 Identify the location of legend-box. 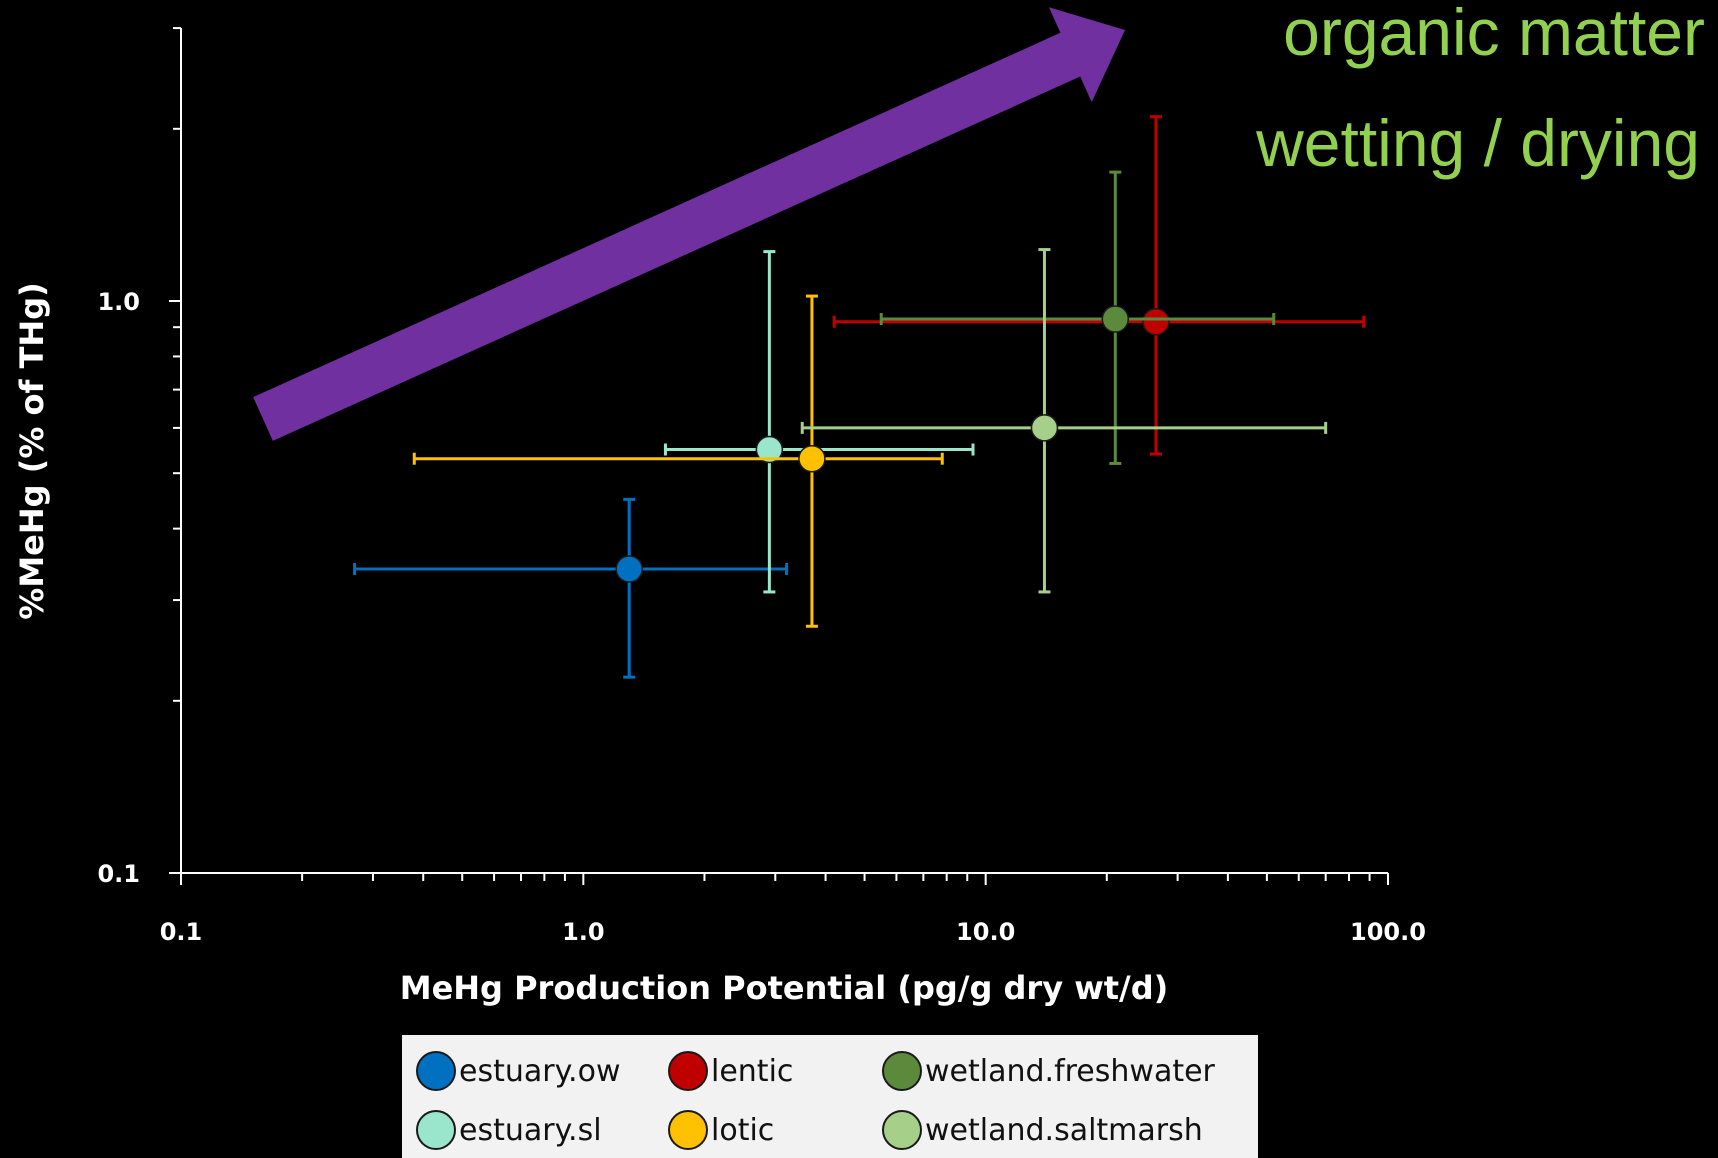
(830, 1096).